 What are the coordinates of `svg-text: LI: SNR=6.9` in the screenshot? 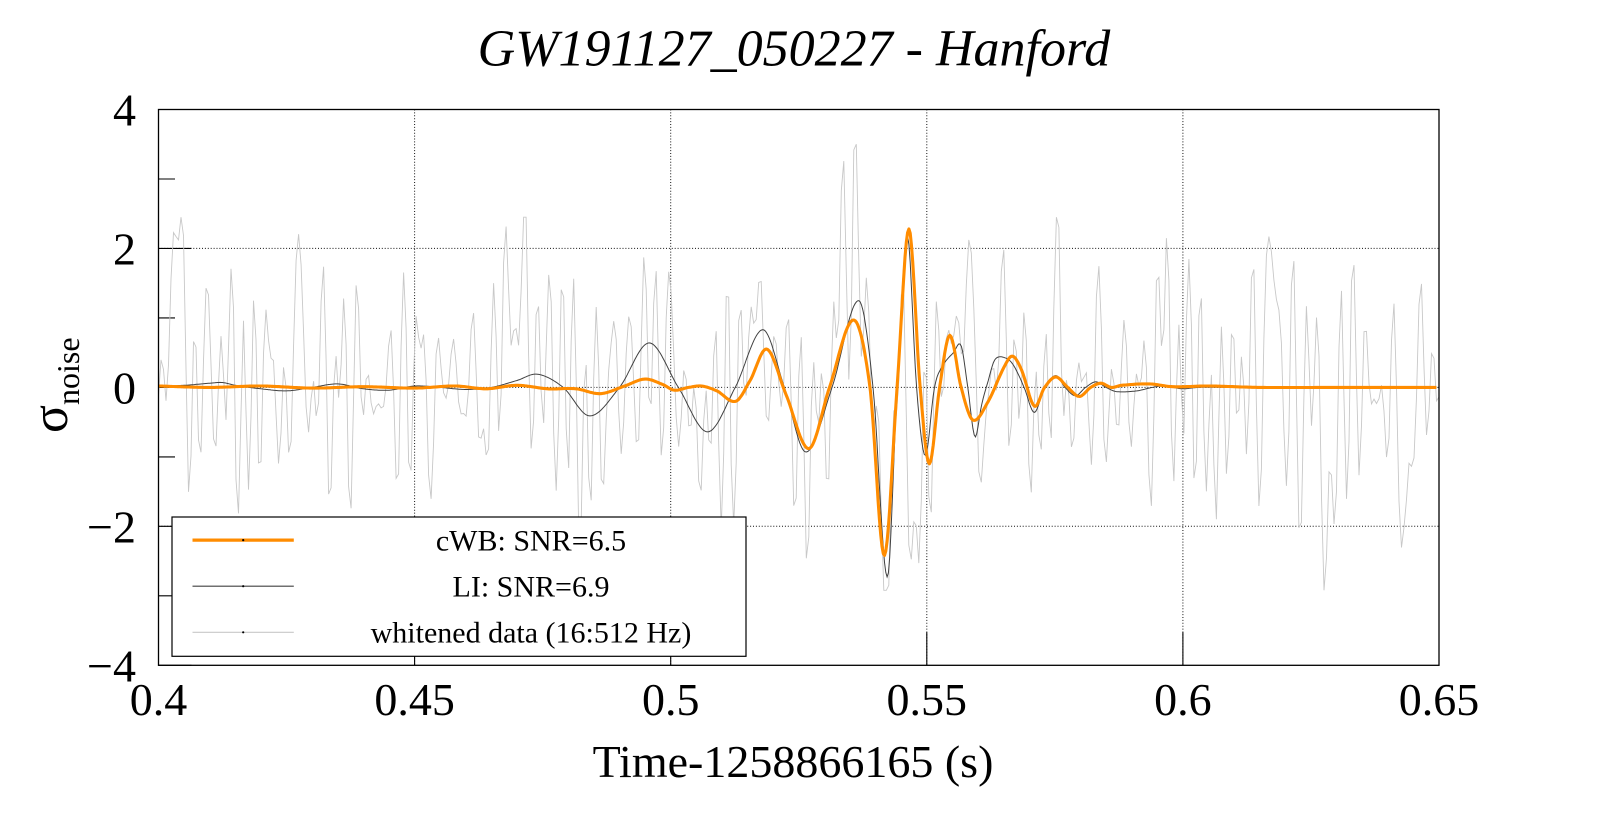 It's located at (531, 587).